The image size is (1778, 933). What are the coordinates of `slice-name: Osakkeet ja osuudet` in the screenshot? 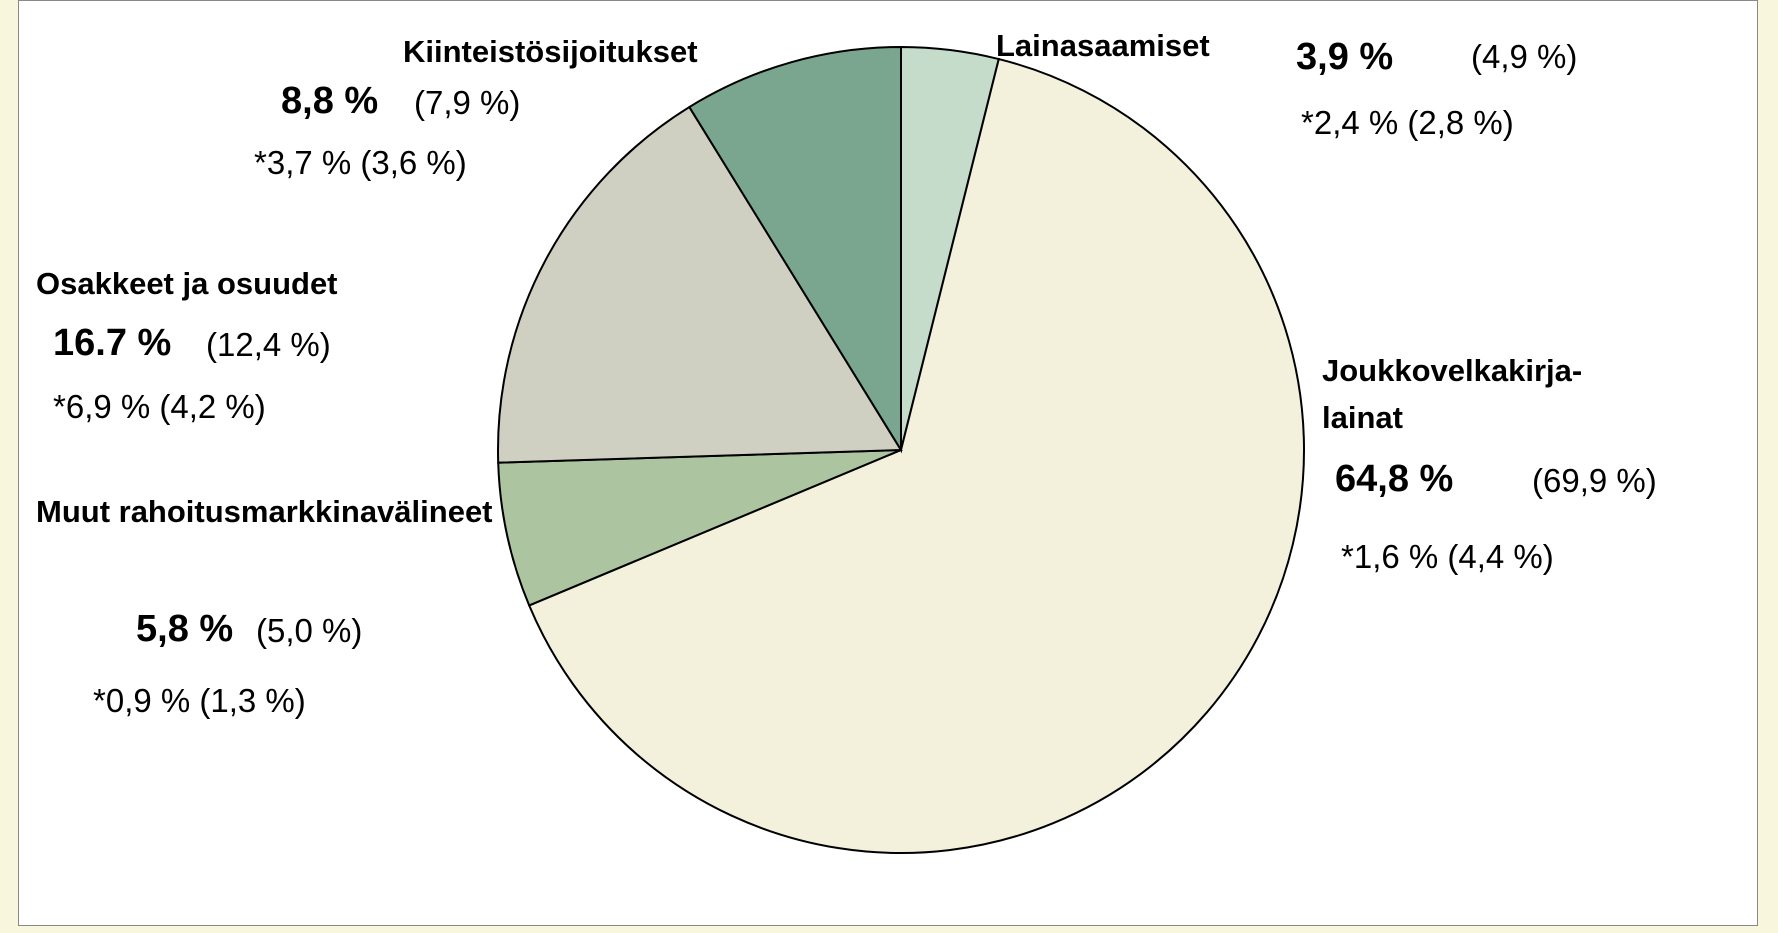 It's located at (187, 283).